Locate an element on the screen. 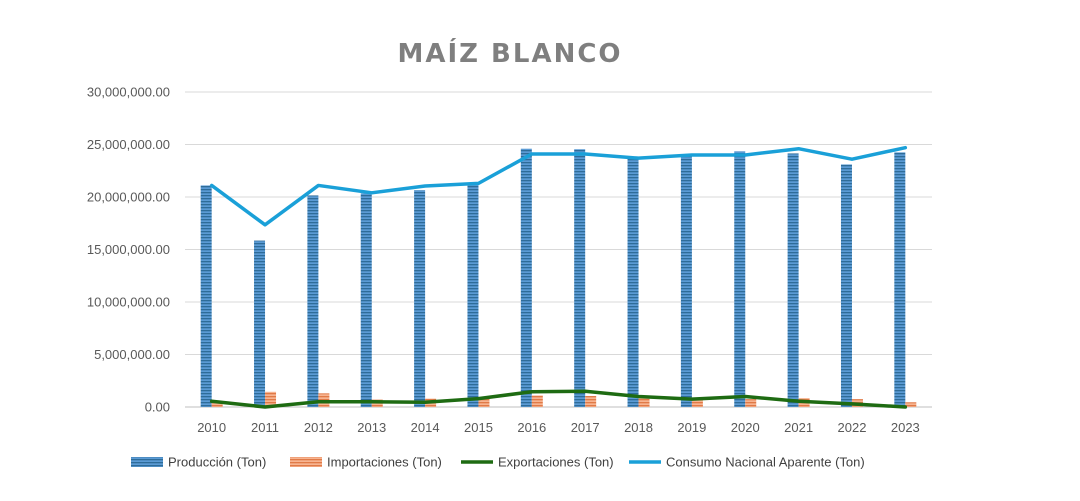  legend-label: Importaciones (Ton) is located at coordinates (384, 462).